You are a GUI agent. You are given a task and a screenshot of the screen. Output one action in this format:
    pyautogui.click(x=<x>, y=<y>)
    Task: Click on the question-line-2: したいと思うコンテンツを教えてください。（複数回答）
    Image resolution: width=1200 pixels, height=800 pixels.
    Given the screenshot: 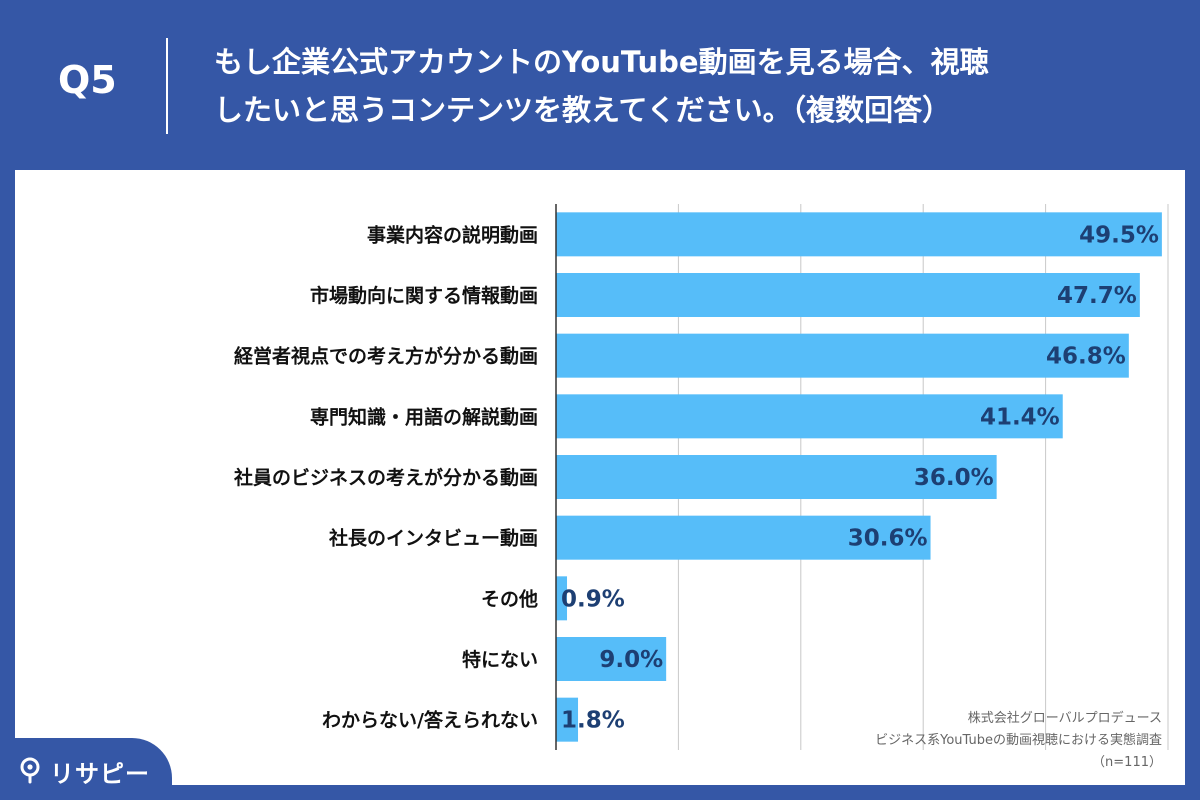 What is the action you would take?
    pyautogui.click(x=583, y=110)
    